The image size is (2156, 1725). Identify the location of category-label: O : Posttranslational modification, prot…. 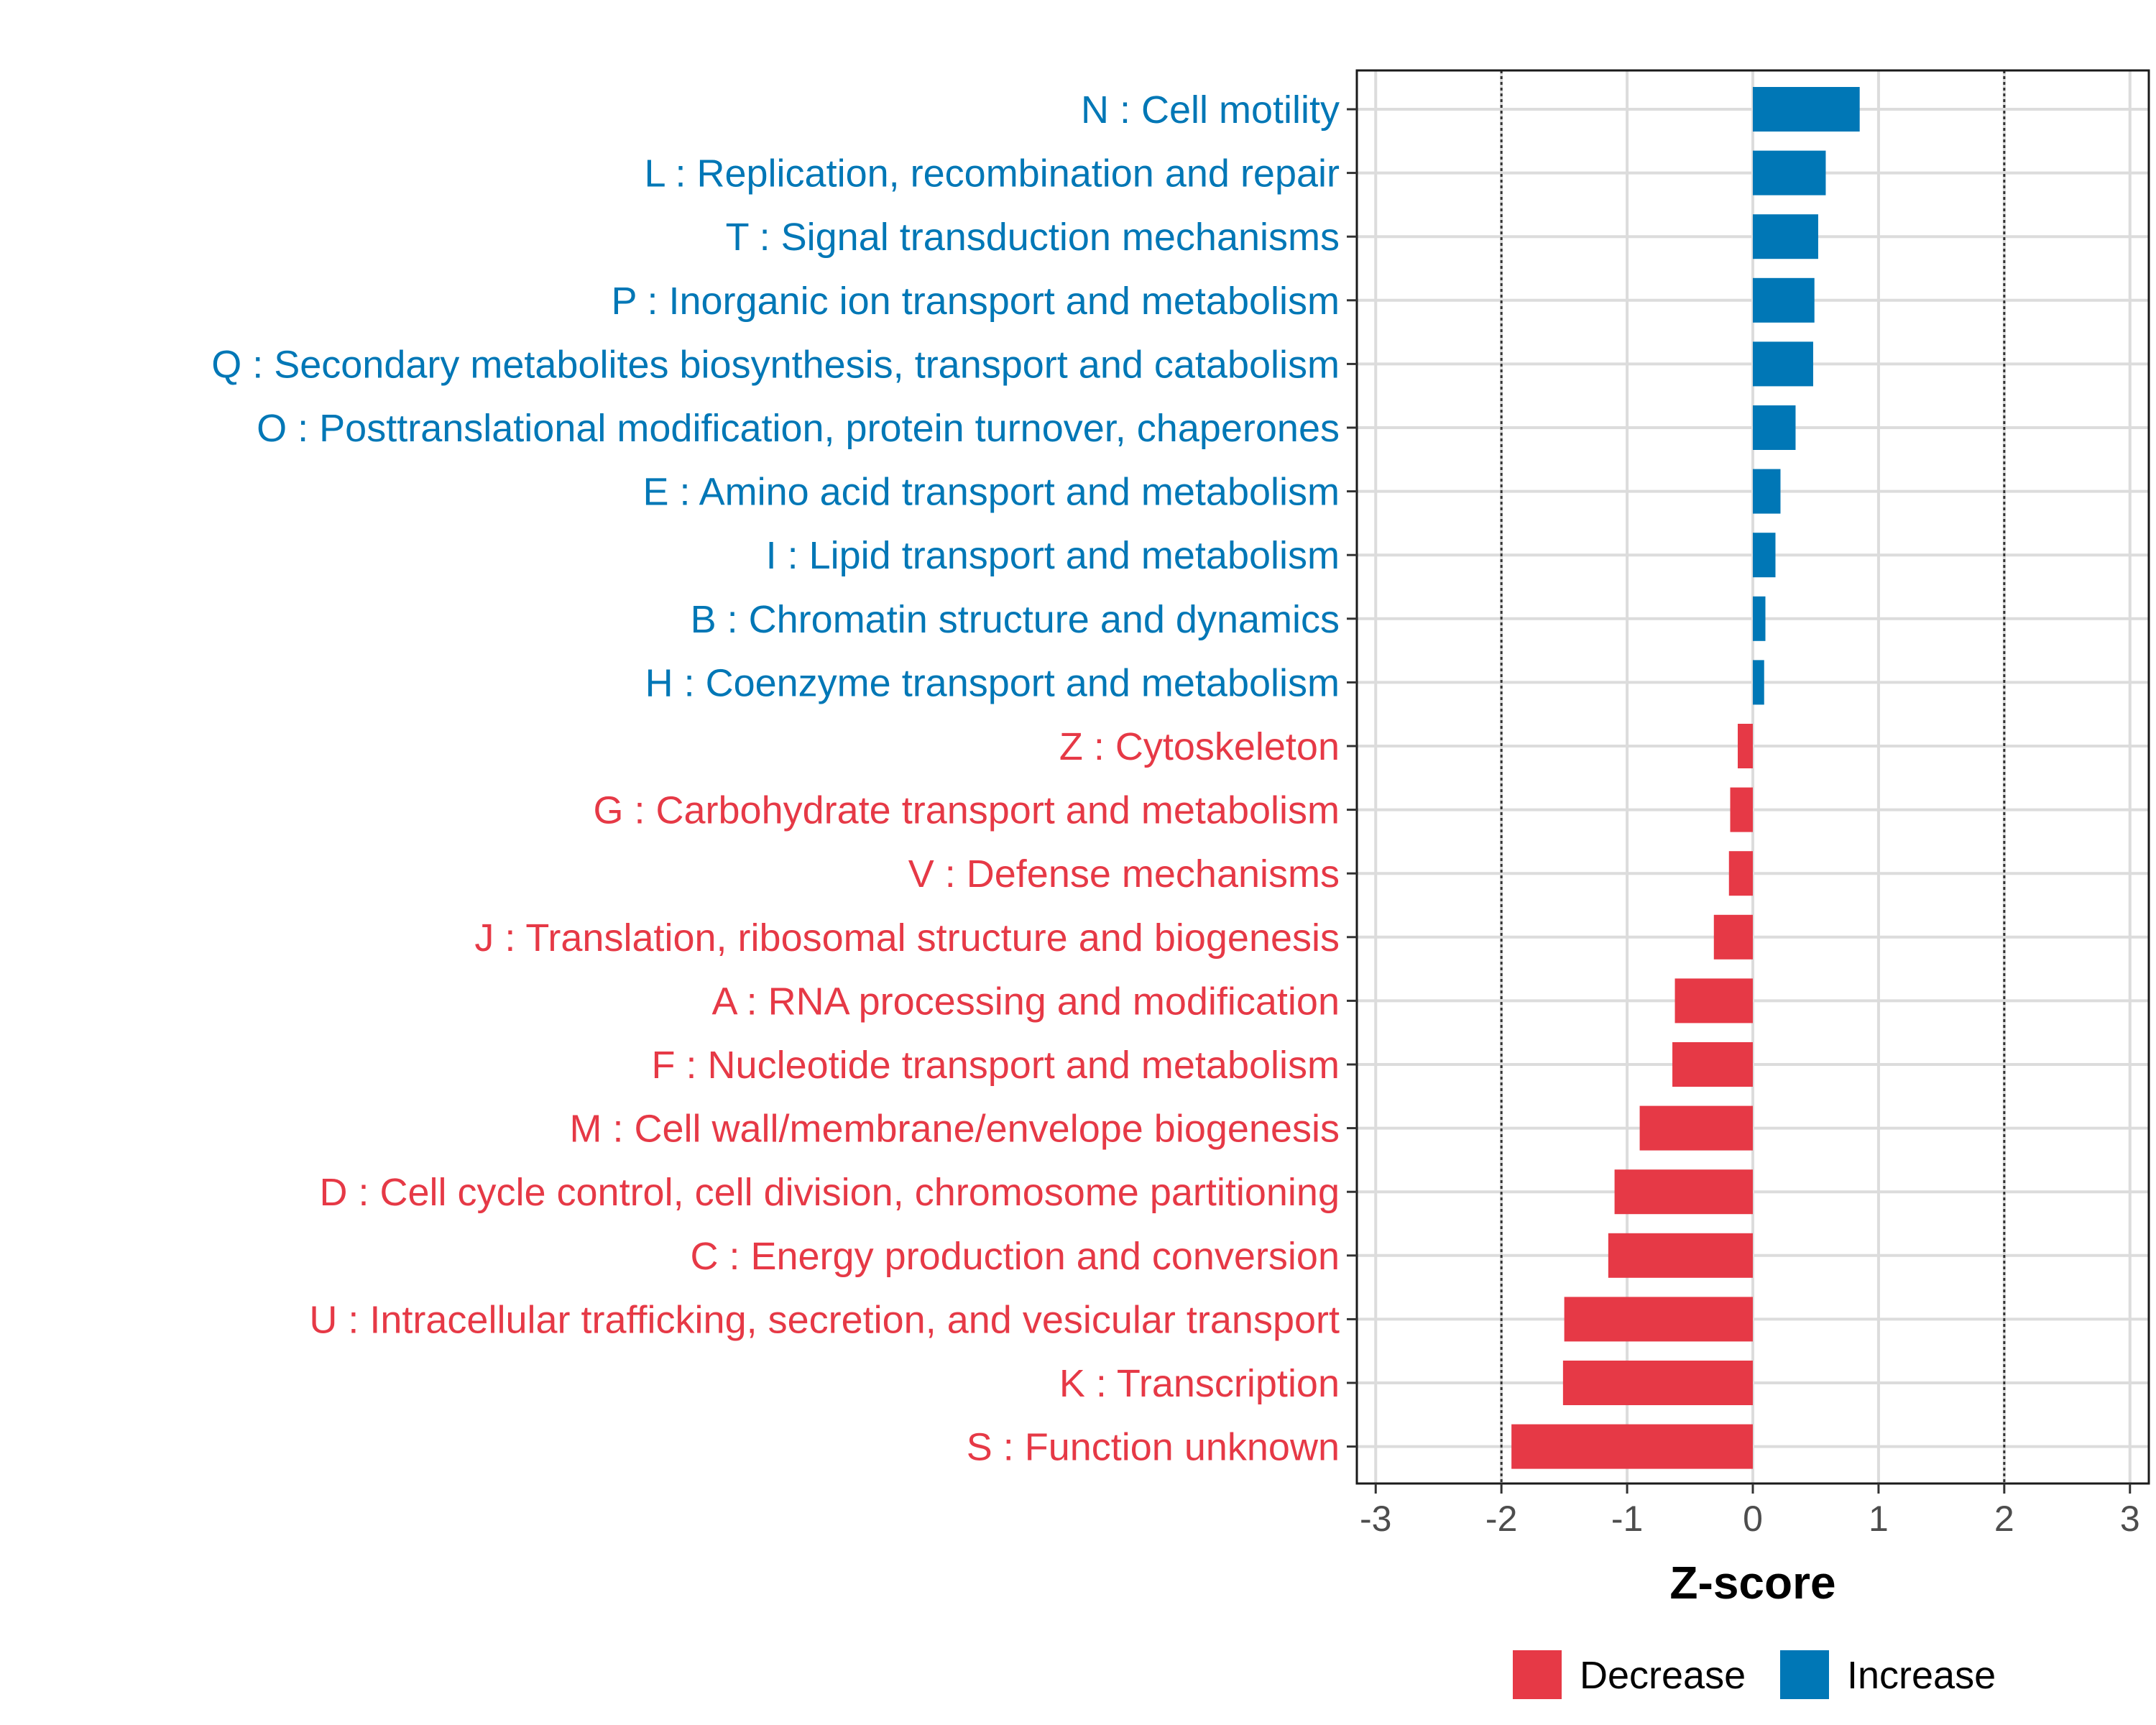
(798, 428).